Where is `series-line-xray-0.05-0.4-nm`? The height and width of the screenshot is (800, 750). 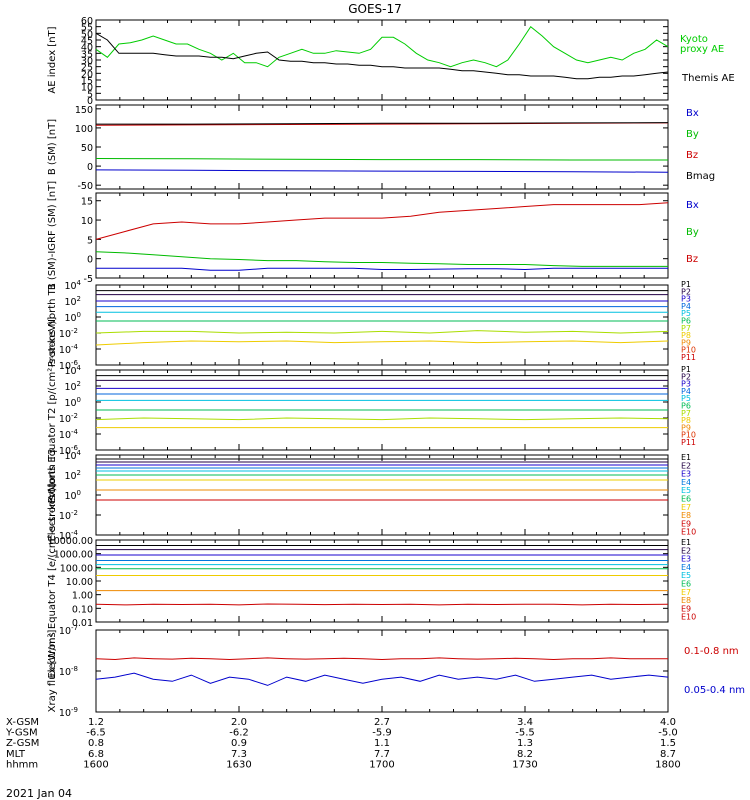
series-line-xray-0.05-0.4-nm is located at coordinates (382, 679).